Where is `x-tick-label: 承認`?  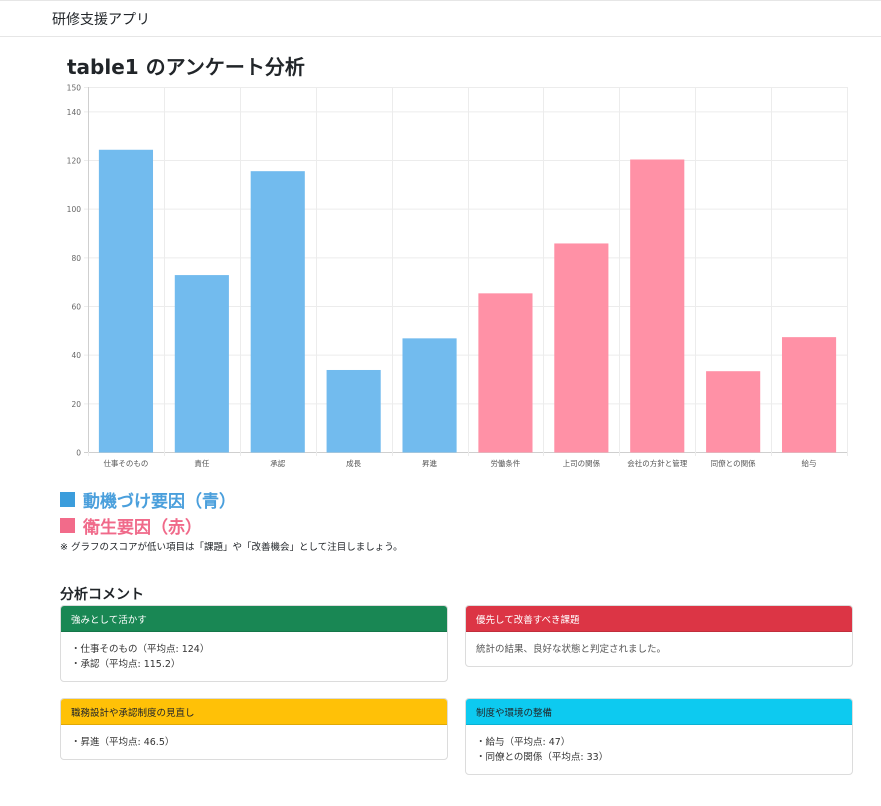 x-tick-label: 承認 is located at coordinates (277, 463).